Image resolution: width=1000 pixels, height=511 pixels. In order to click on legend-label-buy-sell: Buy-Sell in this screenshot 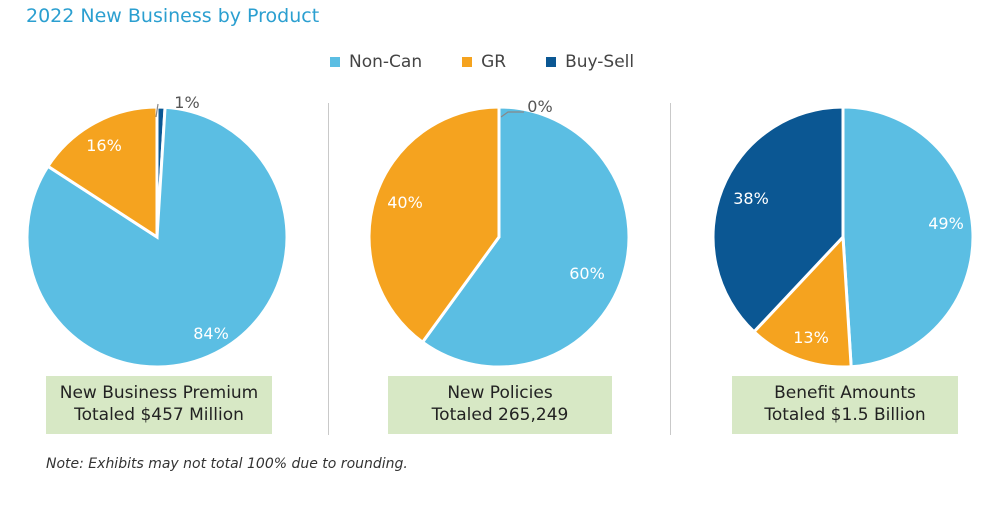, I will do `click(600, 62)`.